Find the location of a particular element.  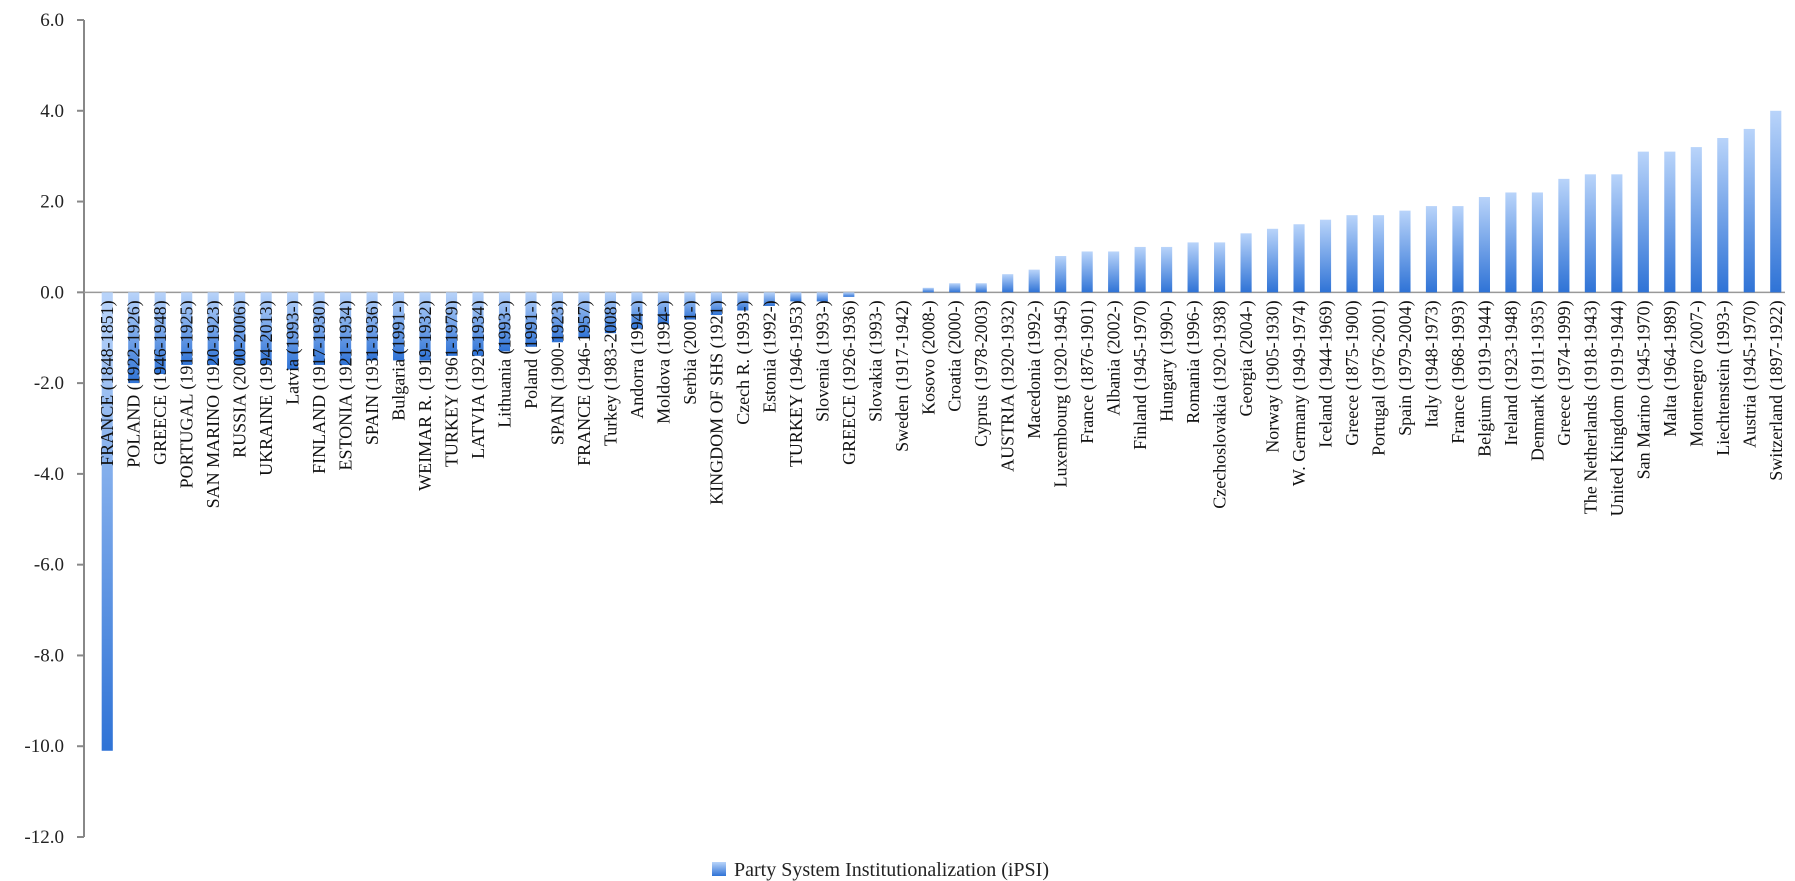

category-label: FRANCE (1848-1851) is located at coordinates (107, 383).